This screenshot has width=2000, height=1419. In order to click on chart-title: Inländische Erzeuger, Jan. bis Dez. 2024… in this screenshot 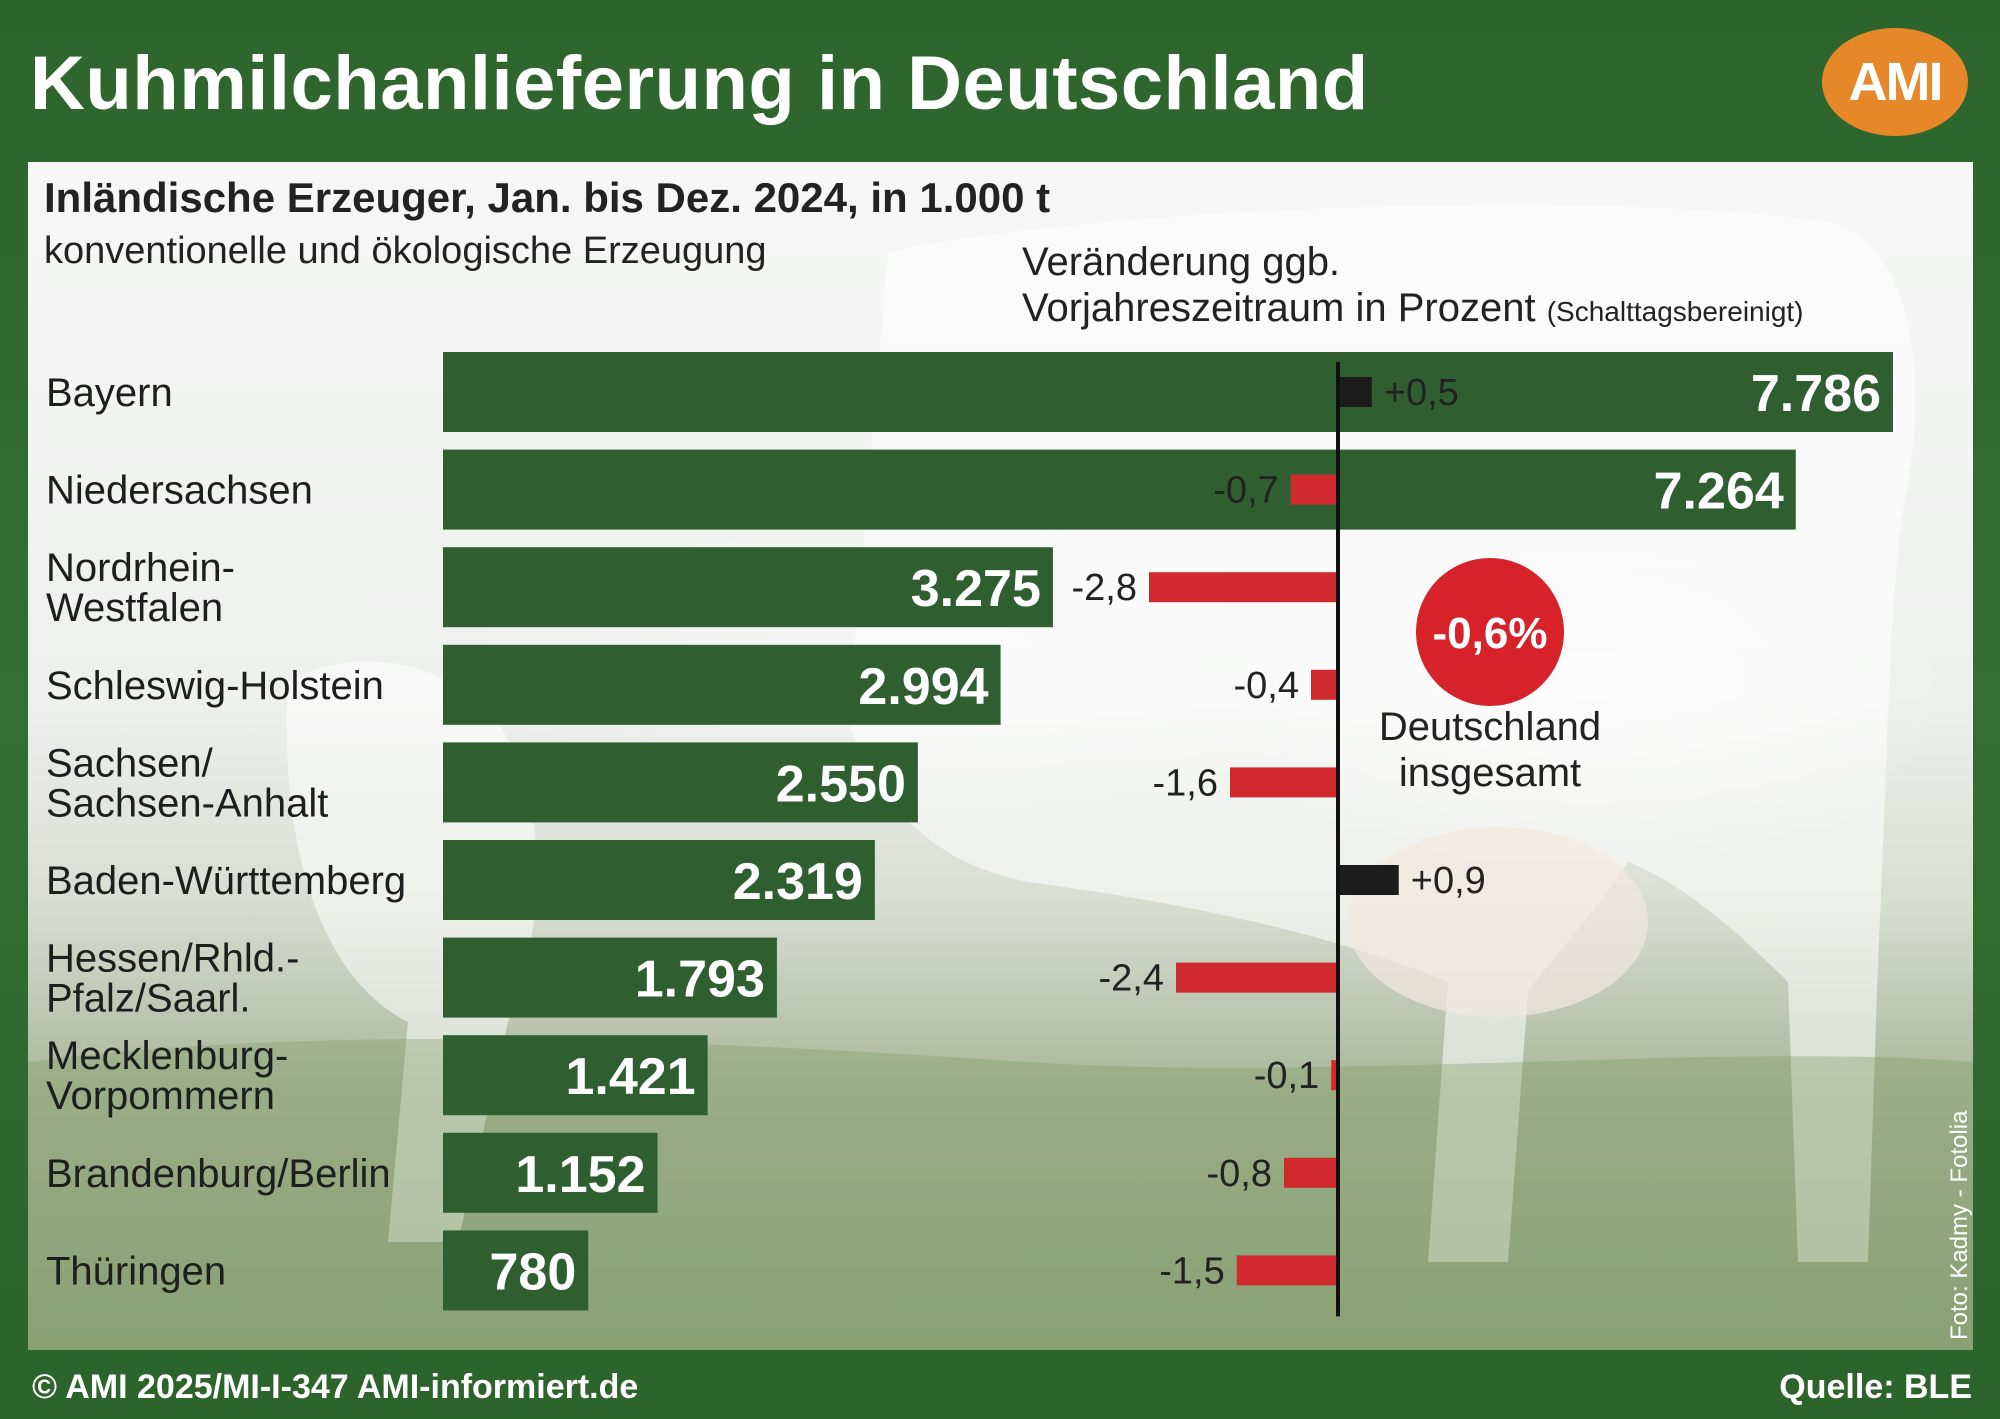, I will do `click(547, 197)`.